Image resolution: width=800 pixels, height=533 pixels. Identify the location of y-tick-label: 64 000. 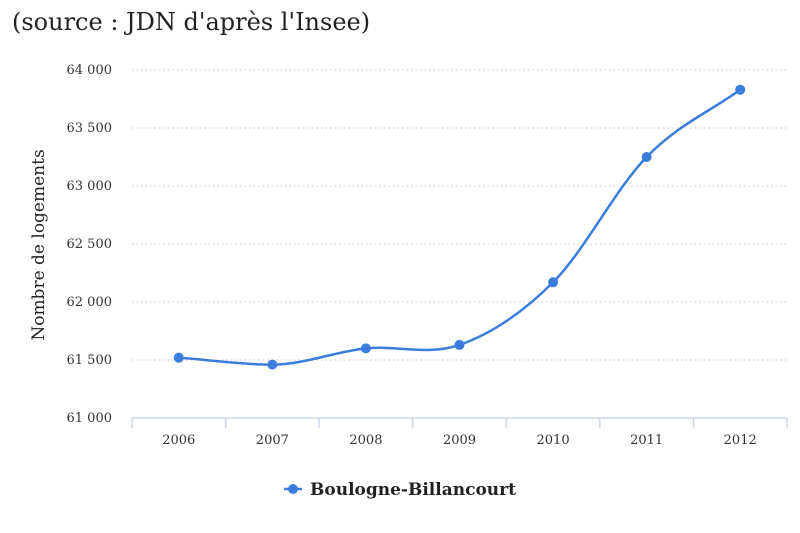
(90, 70).